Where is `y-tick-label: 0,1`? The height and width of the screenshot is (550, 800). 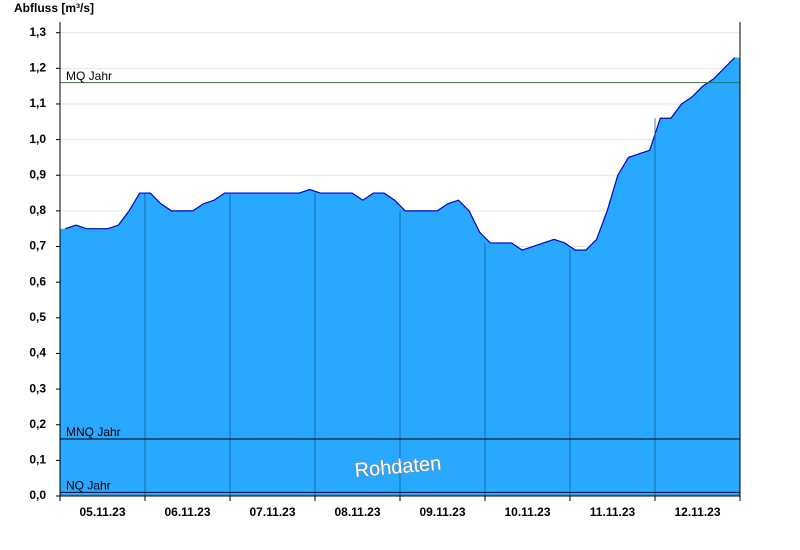
y-tick-label: 0,1 is located at coordinates (37, 460).